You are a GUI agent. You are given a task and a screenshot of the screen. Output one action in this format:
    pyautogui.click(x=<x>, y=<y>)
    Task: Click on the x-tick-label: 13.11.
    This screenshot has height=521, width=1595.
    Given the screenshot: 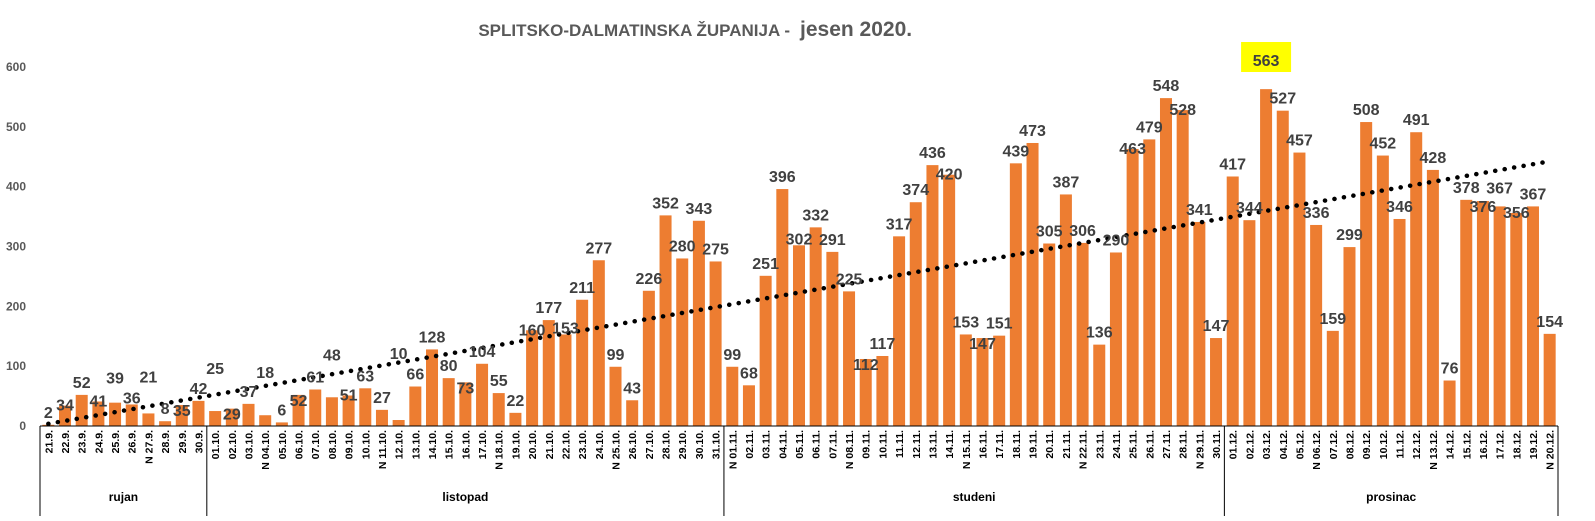 What is the action you would take?
    pyautogui.click(x=933, y=444)
    